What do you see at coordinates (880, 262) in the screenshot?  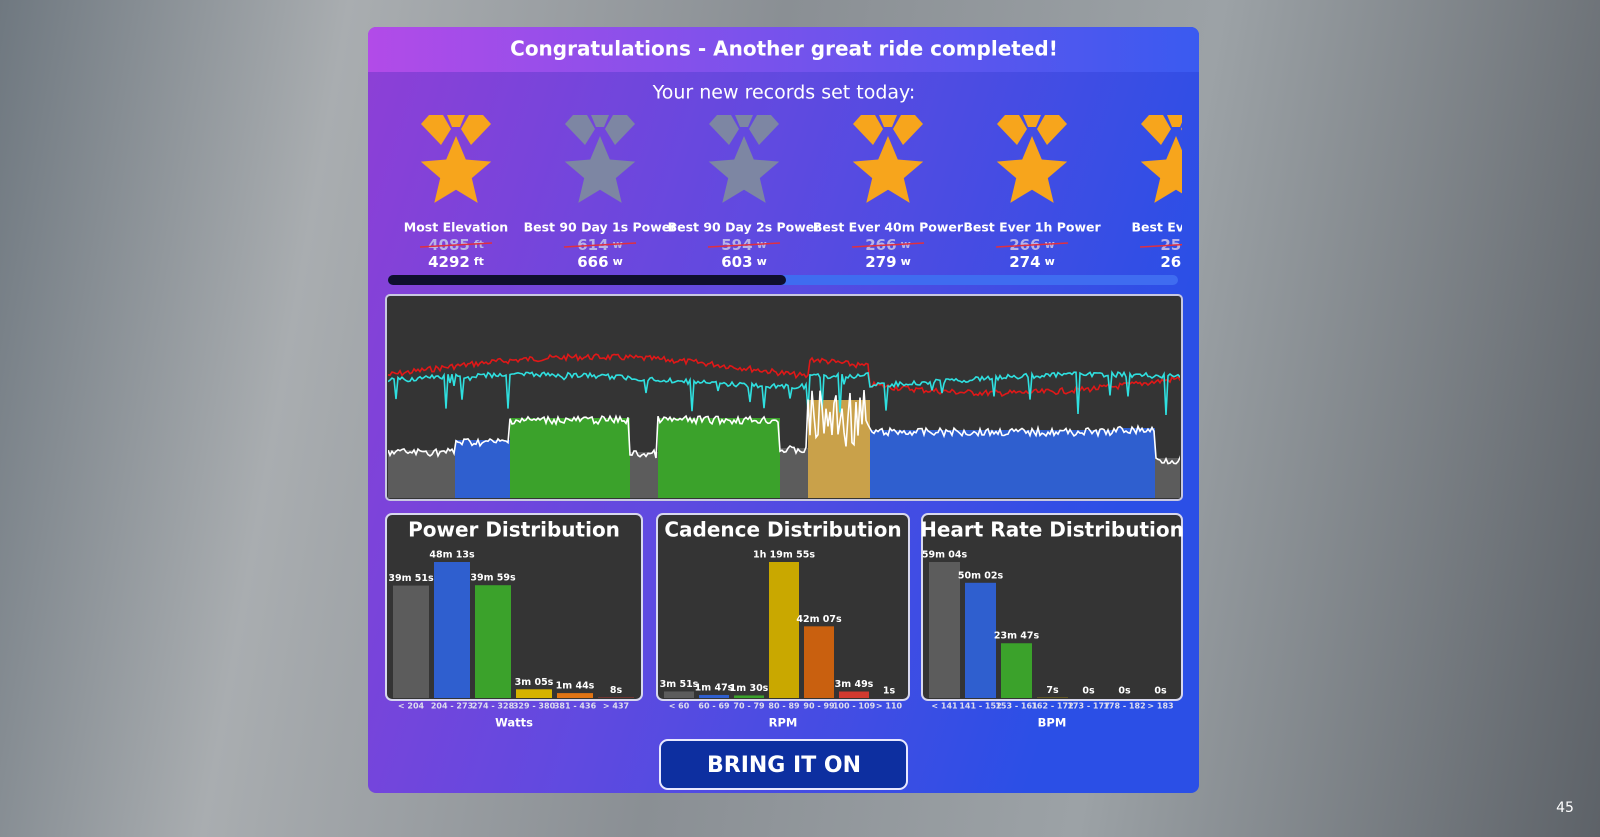 I see `record-number: 279` at bounding box center [880, 262].